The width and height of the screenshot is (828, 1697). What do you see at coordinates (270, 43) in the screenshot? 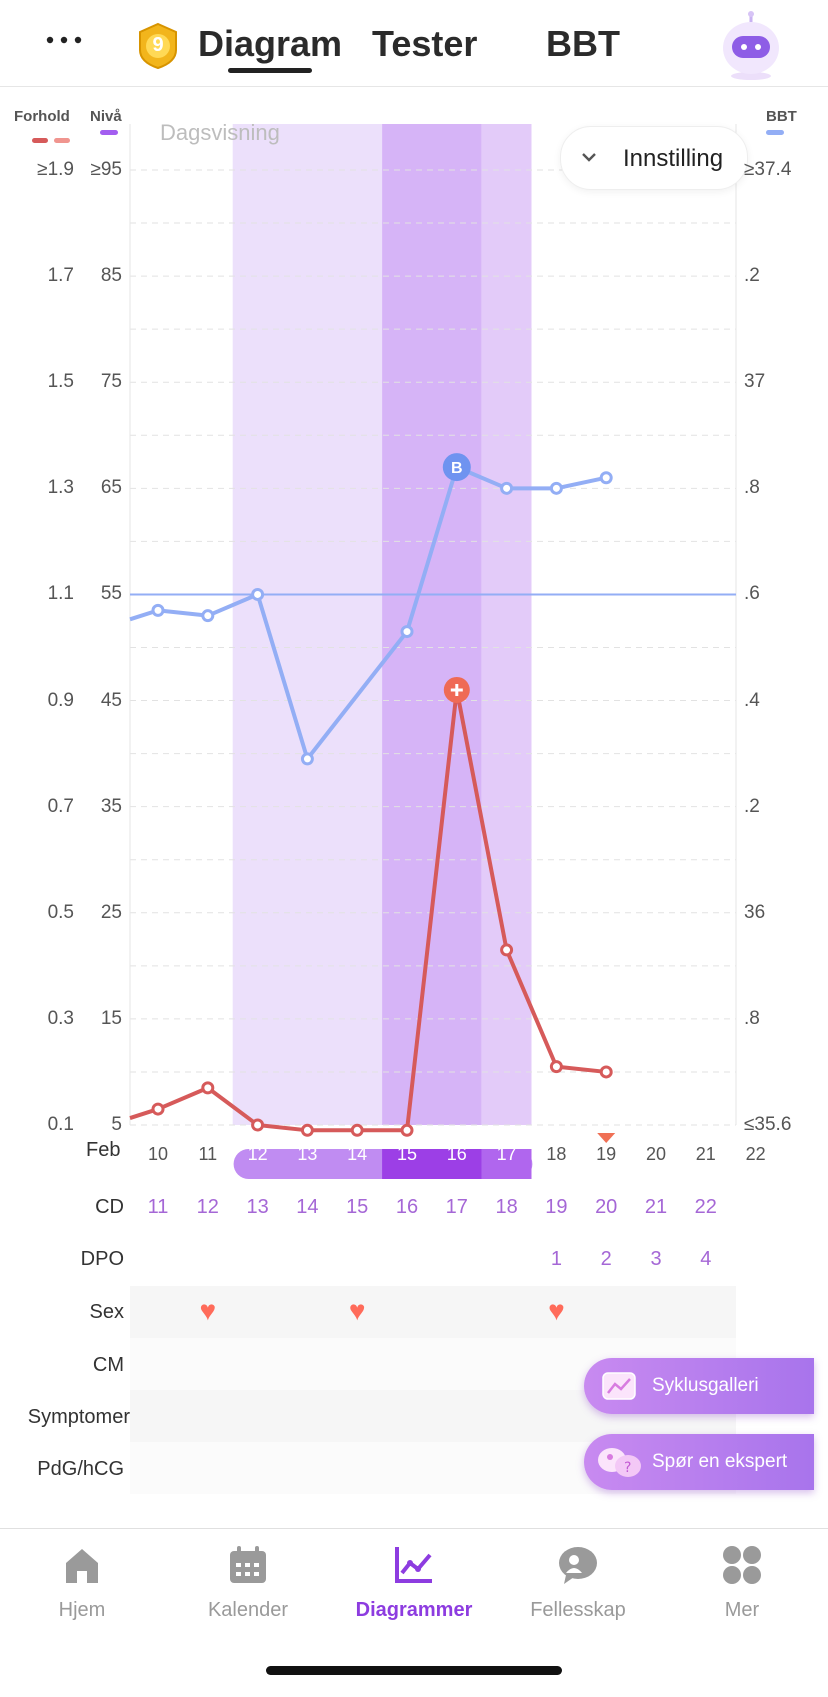
I see `tab-diagram: Diagram` at bounding box center [270, 43].